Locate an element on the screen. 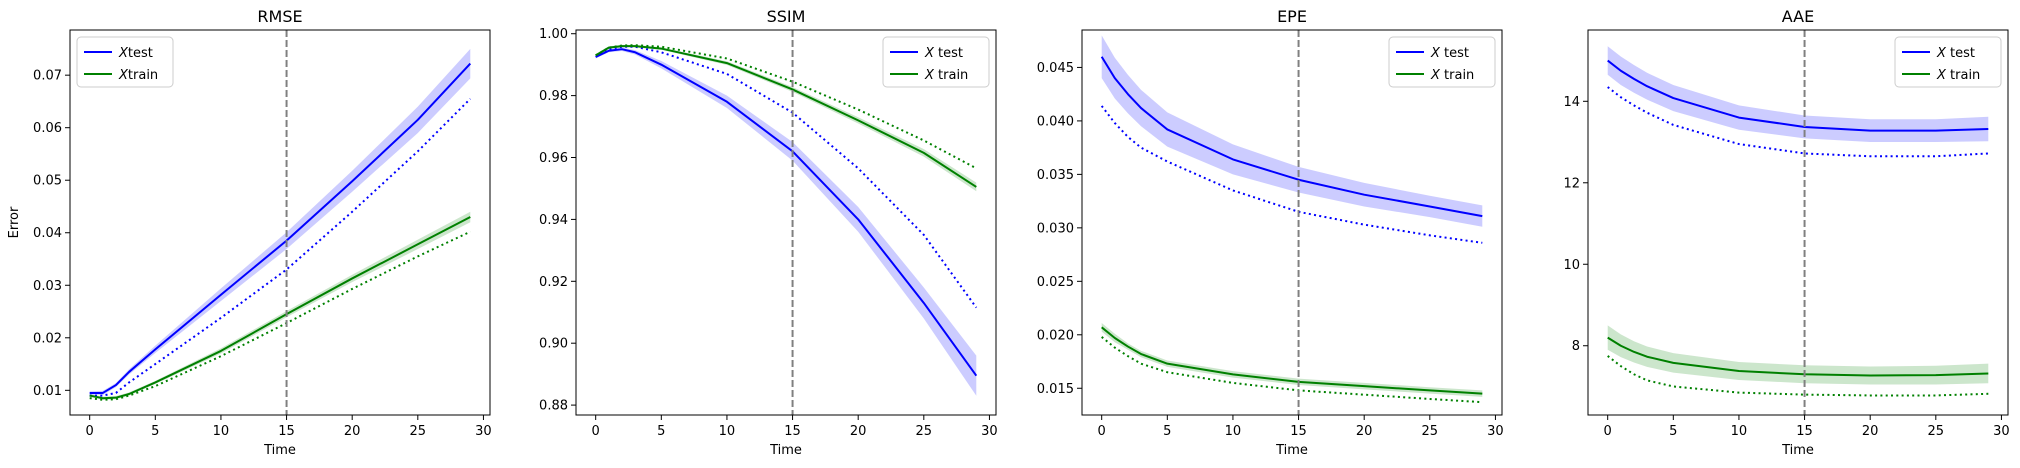 The height and width of the screenshot is (468, 2020). chart-title: AAE is located at coordinates (1798, 16).